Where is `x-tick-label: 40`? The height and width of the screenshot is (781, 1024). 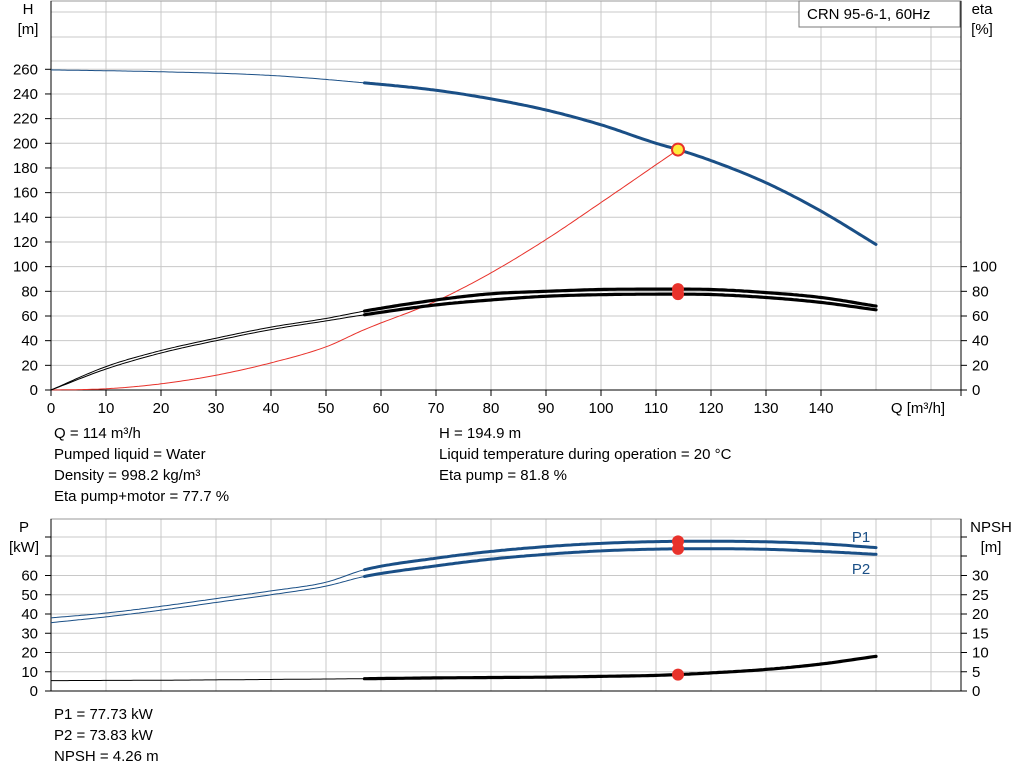
x-tick-label: 40 is located at coordinates (271, 408).